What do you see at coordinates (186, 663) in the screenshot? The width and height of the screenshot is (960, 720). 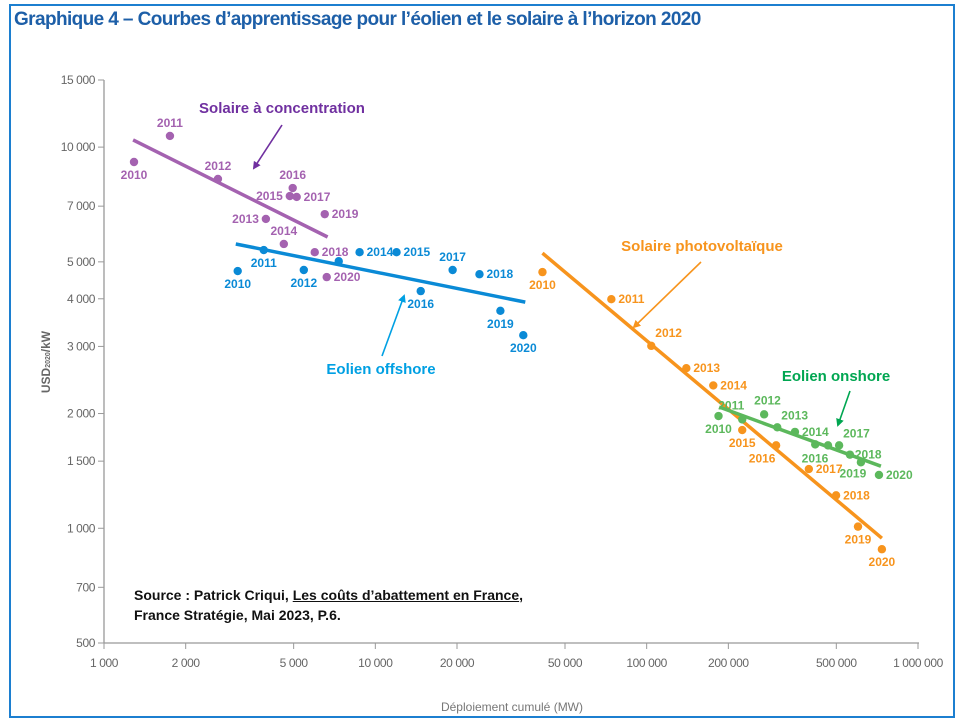 I see `x-tick-label: 2 000` at bounding box center [186, 663].